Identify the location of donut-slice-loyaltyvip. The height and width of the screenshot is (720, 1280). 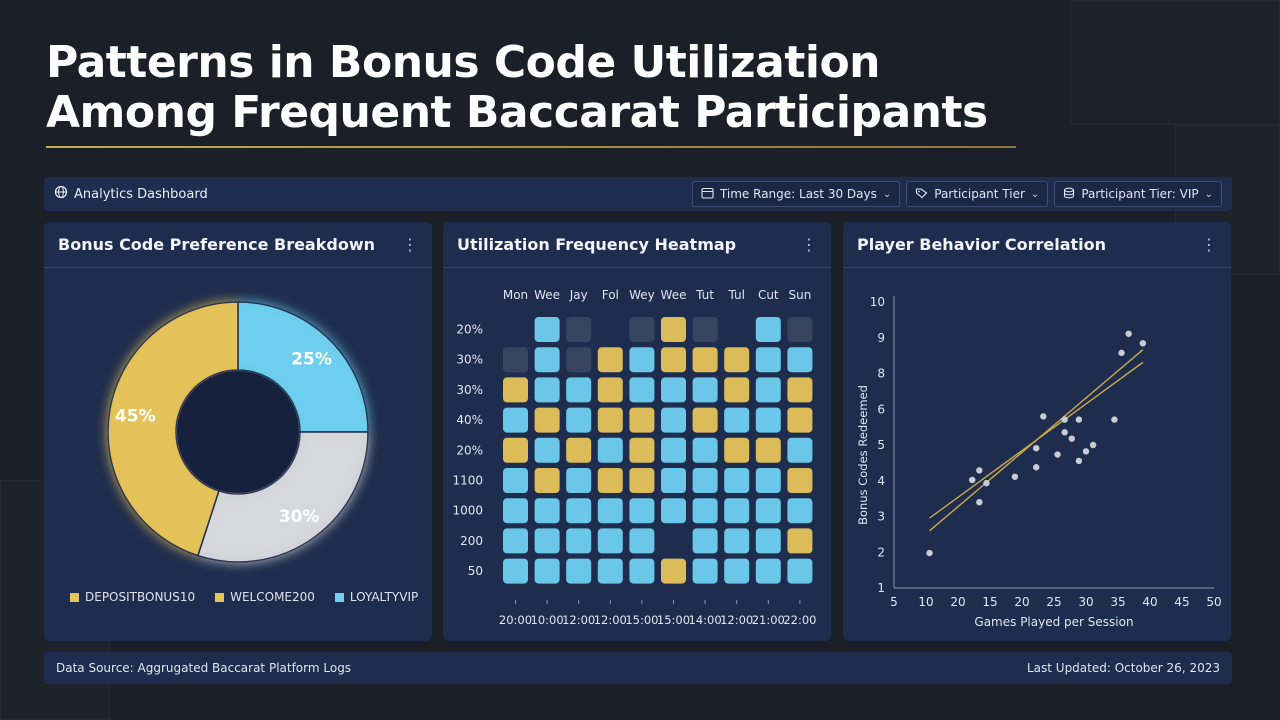
(303, 367).